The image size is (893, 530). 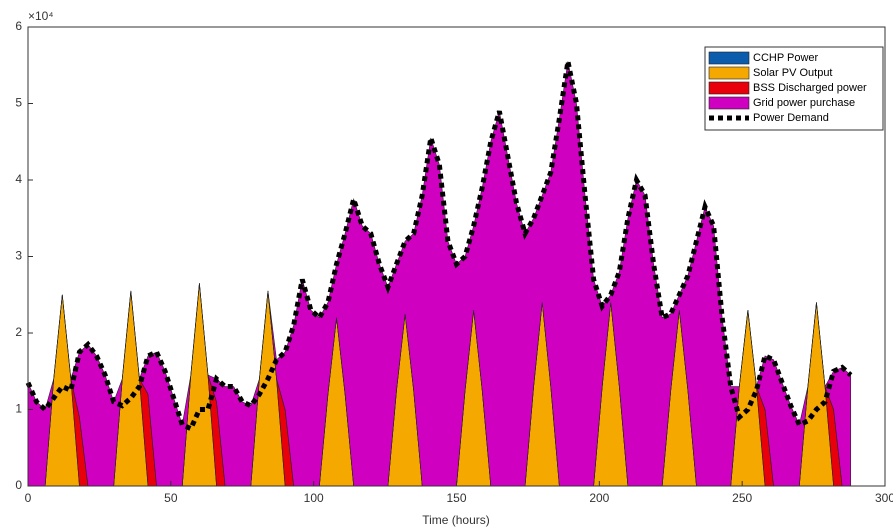 What do you see at coordinates (810, 88) in the screenshot?
I see `legend-label: BSS Discharged power` at bounding box center [810, 88].